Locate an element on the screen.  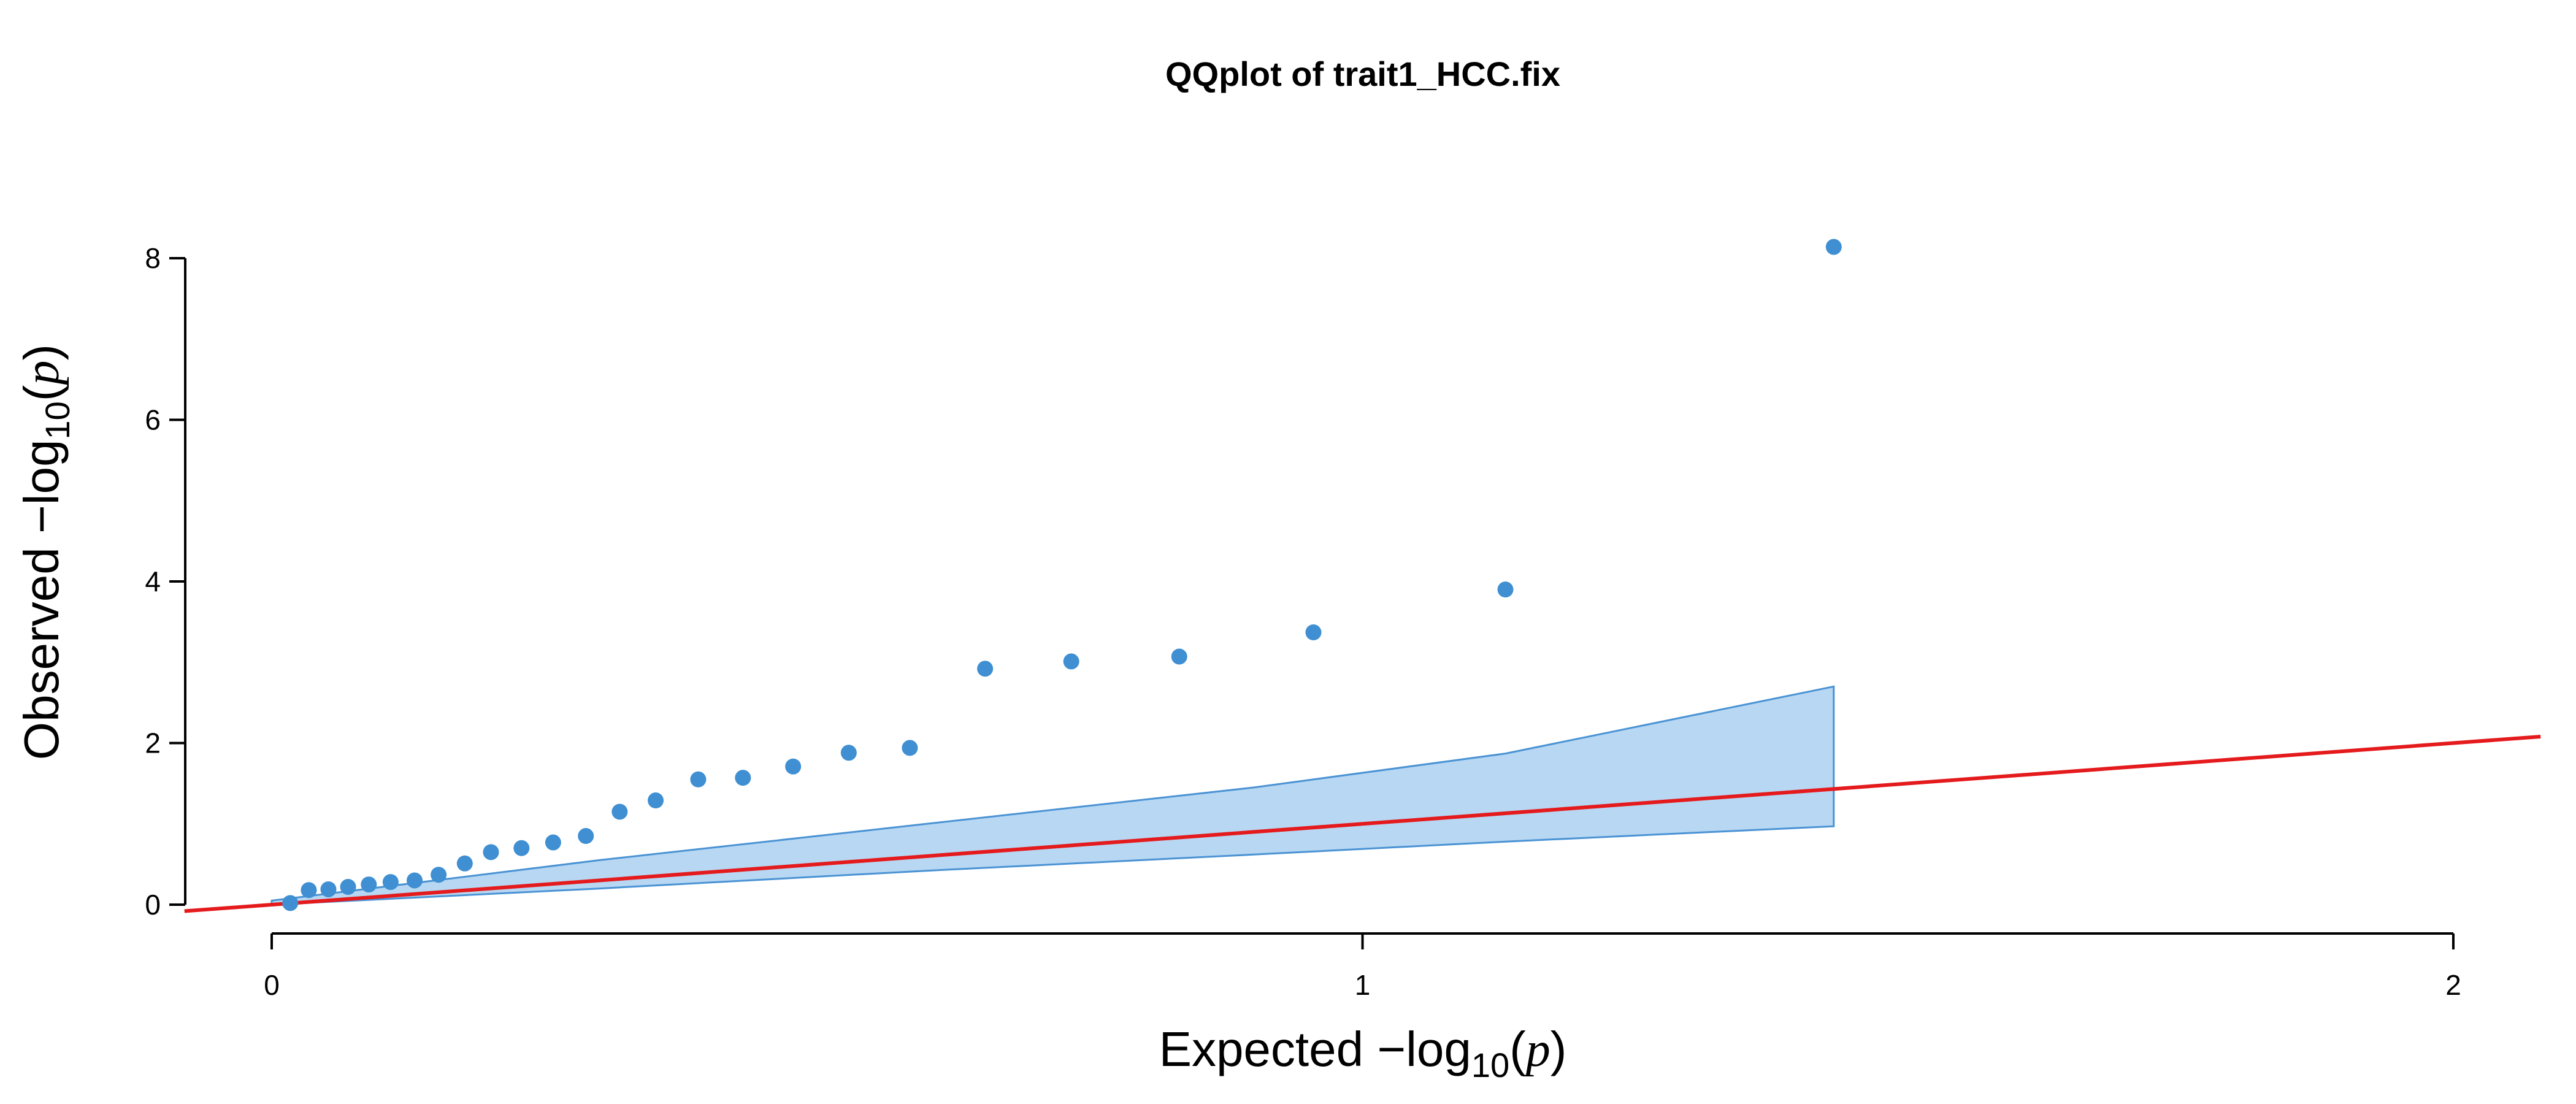
y-axis-label-close-paren: ) is located at coordinates (41, 352).